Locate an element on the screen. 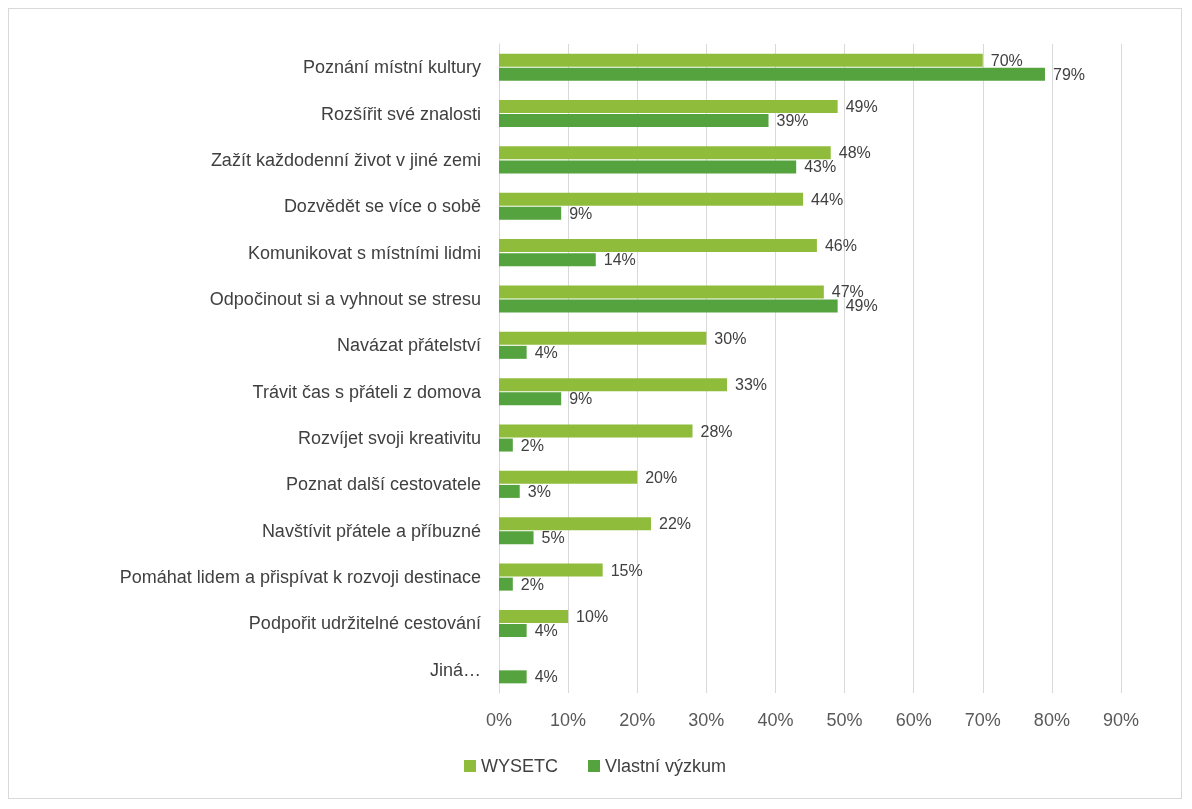 This screenshot has width=1192, height=809. data-label: 10% is located at coordinates (592, 616).